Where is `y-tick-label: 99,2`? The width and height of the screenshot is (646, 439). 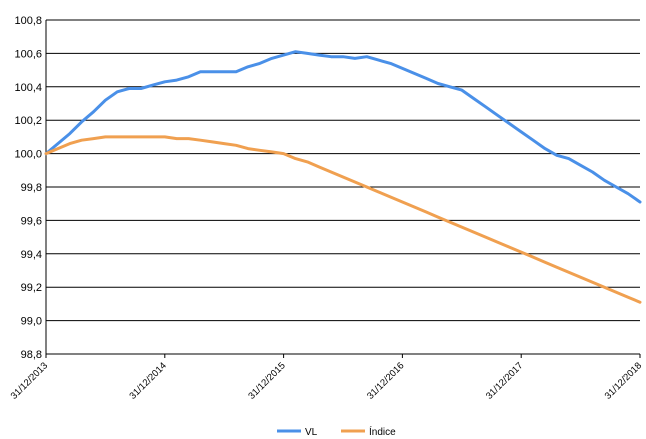
y-tick-label: 99,2 is located at coordinates (31, 288).